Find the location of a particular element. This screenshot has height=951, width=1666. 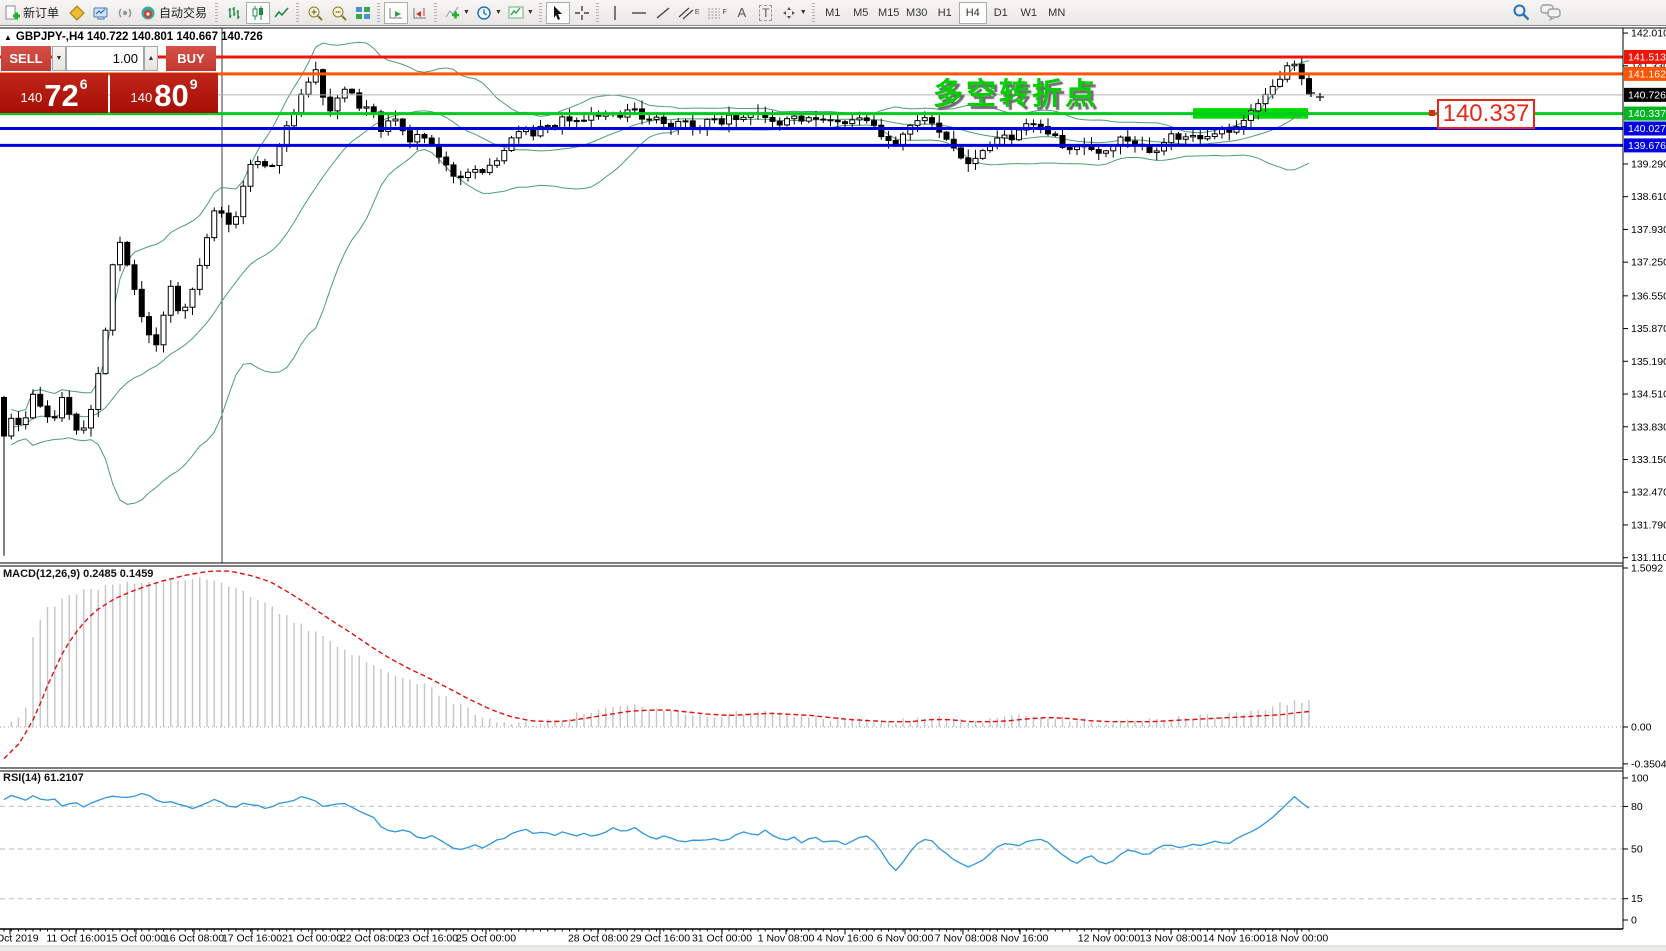

svg-text: 142.010 is located at coordinates (1648, 34).